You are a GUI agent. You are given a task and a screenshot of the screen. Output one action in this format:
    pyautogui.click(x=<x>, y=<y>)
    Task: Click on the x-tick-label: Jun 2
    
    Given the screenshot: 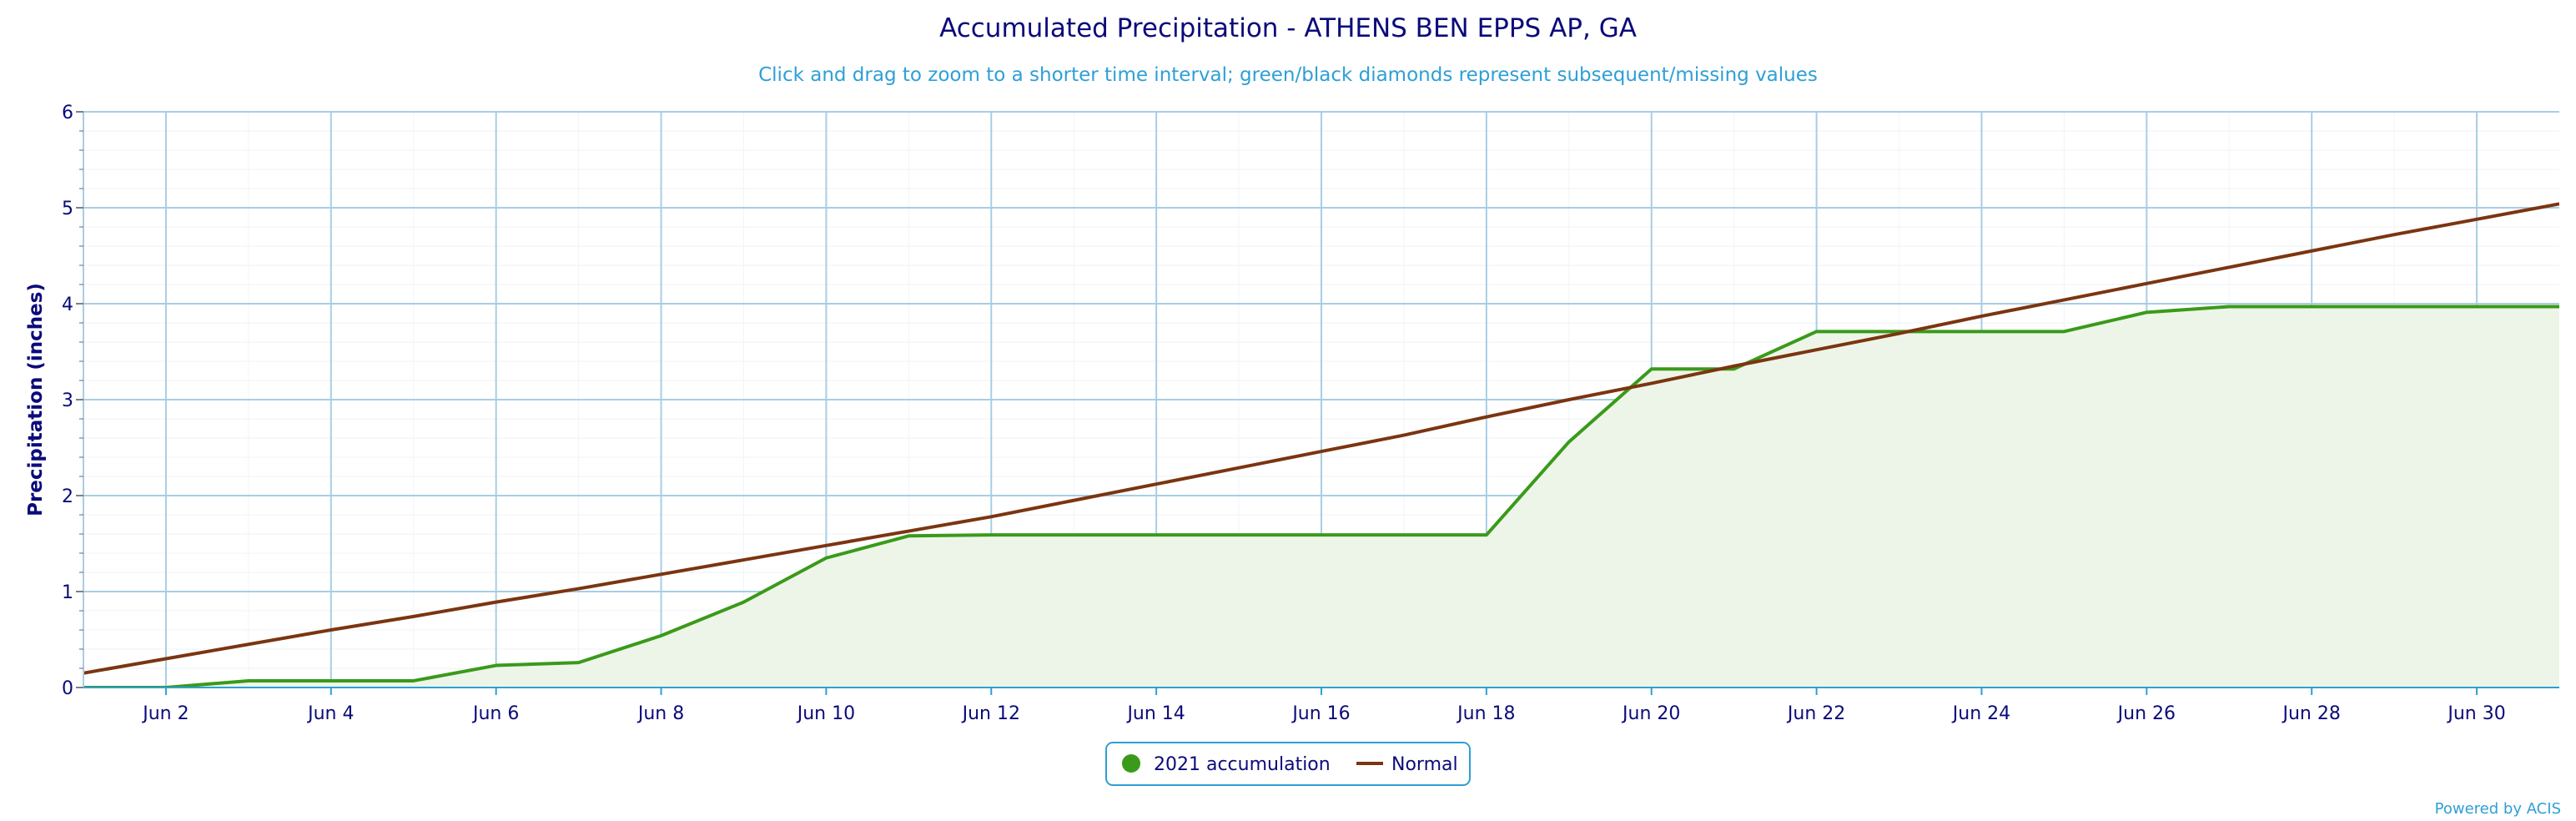 What is the action you would take?
    pyautogui.click(x=165, y=714)
    